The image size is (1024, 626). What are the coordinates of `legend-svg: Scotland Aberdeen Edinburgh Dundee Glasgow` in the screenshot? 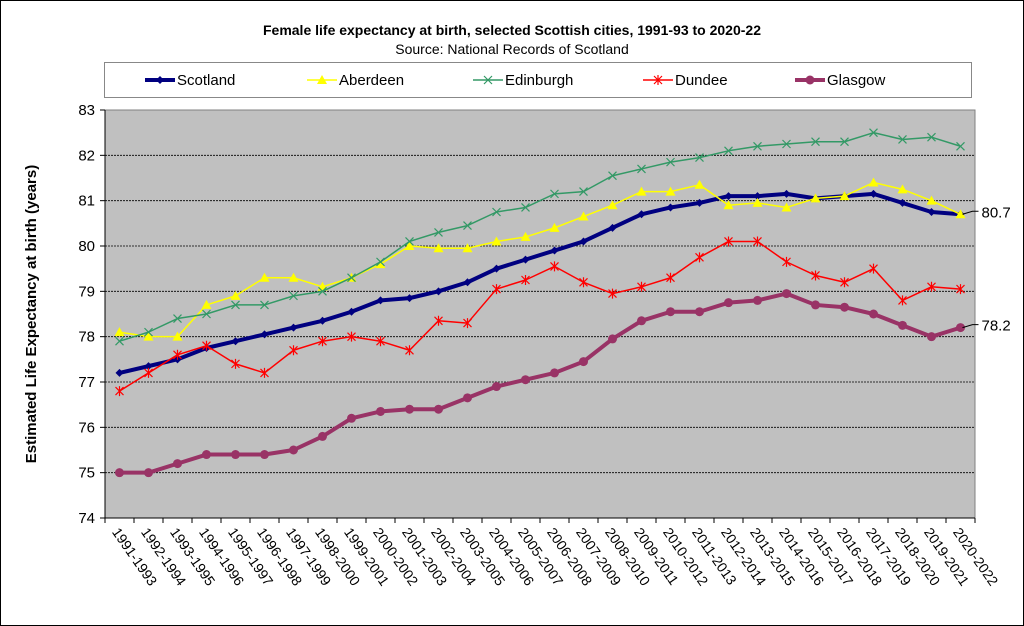 It's located at (515, 80).